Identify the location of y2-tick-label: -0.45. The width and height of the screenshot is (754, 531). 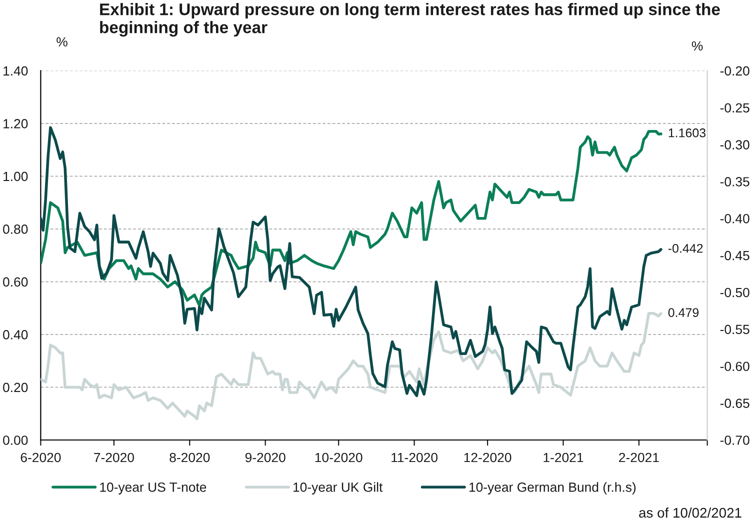
(735, 255).